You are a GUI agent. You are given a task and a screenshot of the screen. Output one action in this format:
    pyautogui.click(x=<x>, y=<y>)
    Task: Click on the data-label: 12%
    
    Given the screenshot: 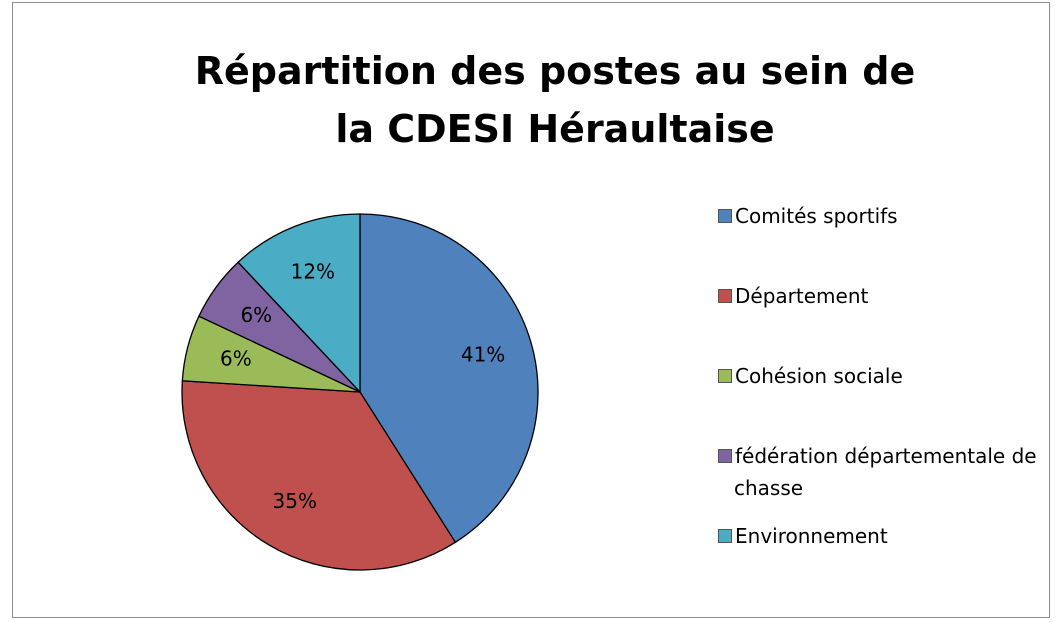 What is the action you would take?
    pyautogui.click(x=313, y=271)
    